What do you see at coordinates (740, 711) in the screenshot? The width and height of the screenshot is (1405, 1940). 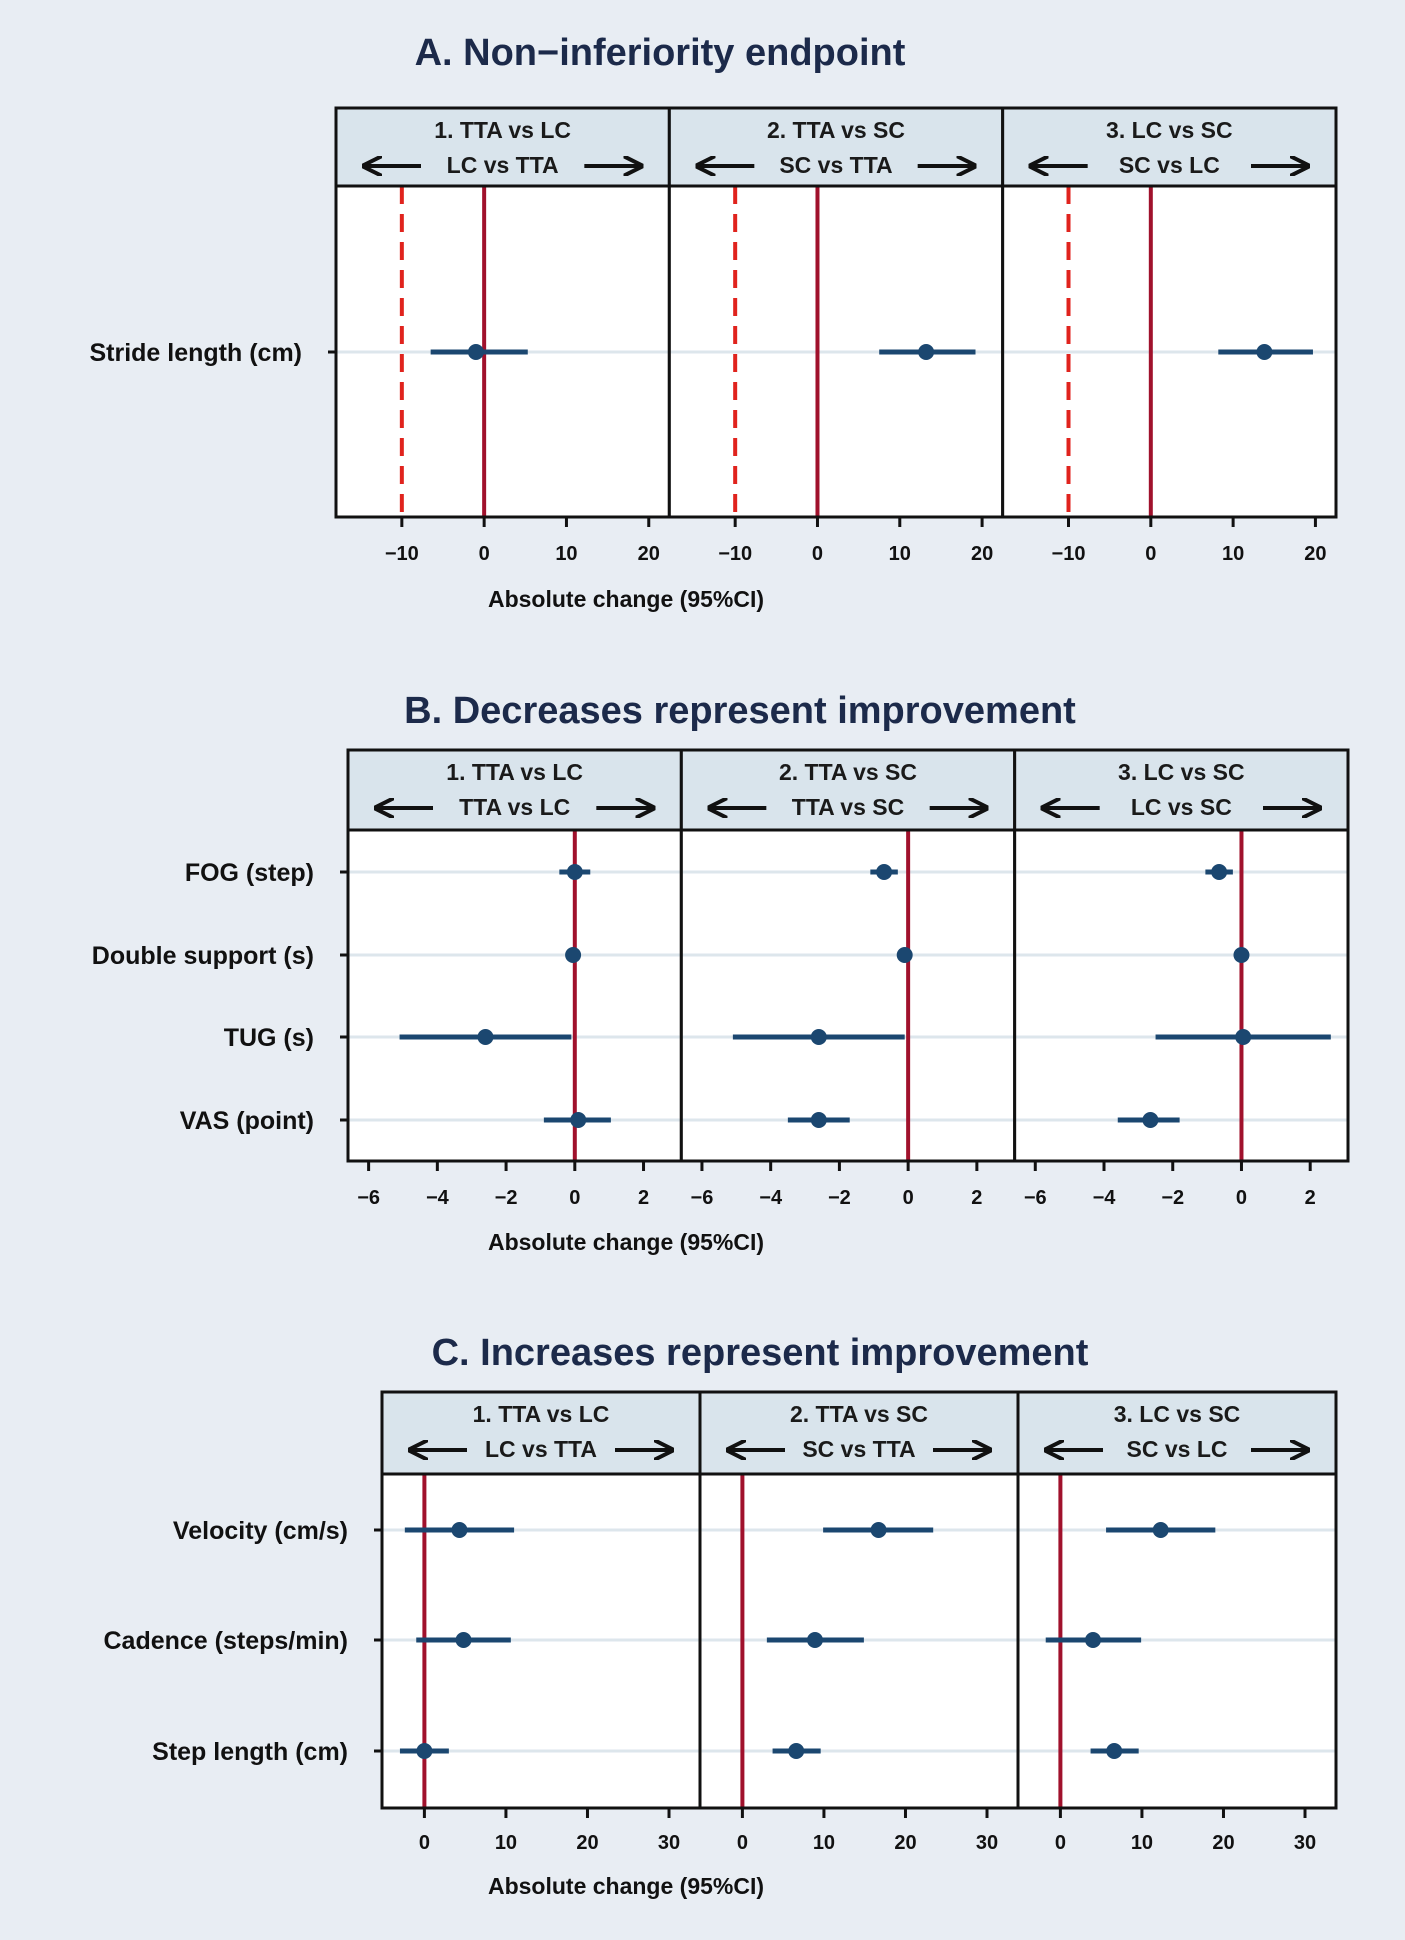 I see `chart-title: B. Decreases represent improvement` at bounding box center [740, 711].